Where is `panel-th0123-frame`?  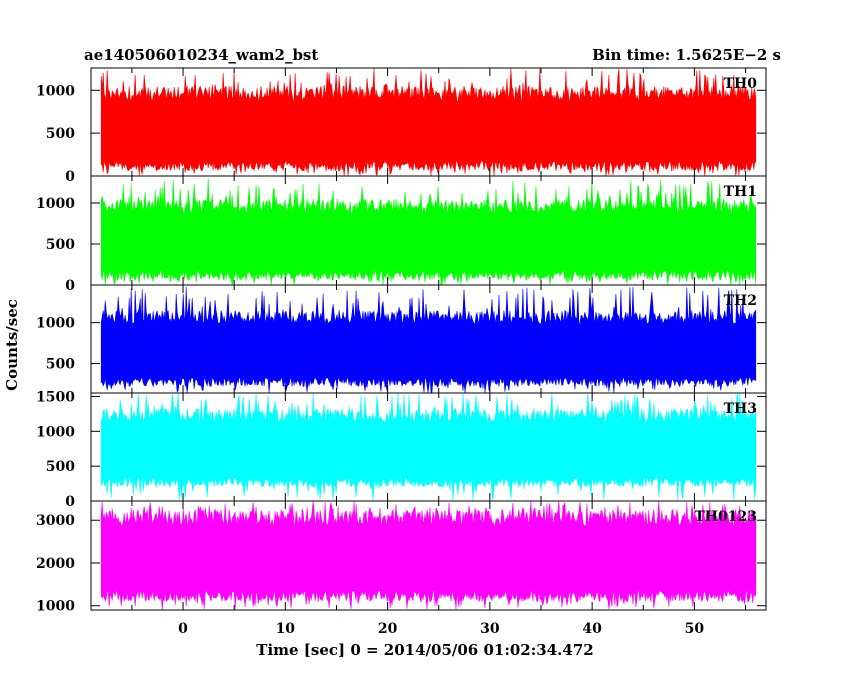 panel-th0123-frame is located at coordinates (428, 555).